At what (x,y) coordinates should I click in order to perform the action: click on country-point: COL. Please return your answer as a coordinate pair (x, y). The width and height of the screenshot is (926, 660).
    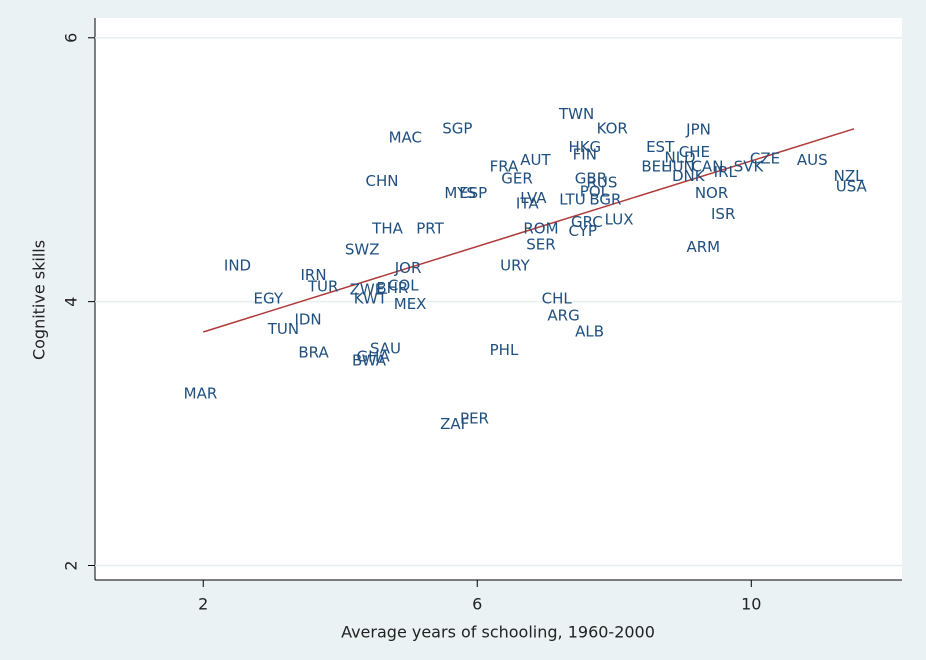
    Looking at the image, I should click on (403, 285).